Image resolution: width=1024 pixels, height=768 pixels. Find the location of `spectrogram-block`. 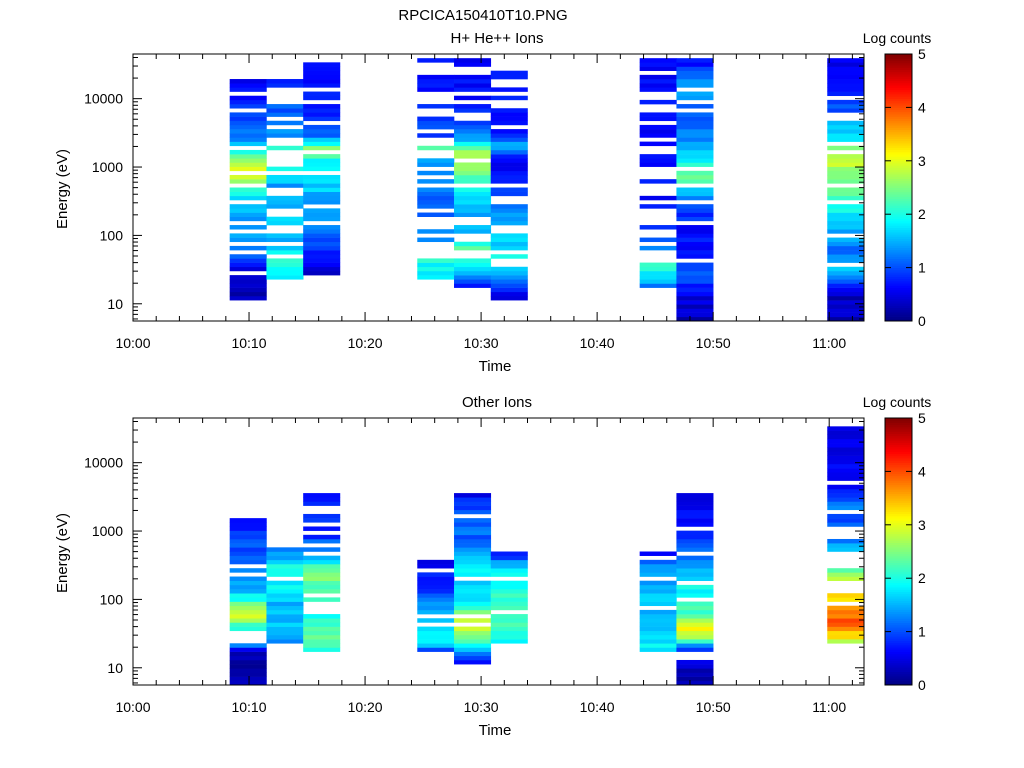

spectrogram-block is located at coordinates (322, 572).